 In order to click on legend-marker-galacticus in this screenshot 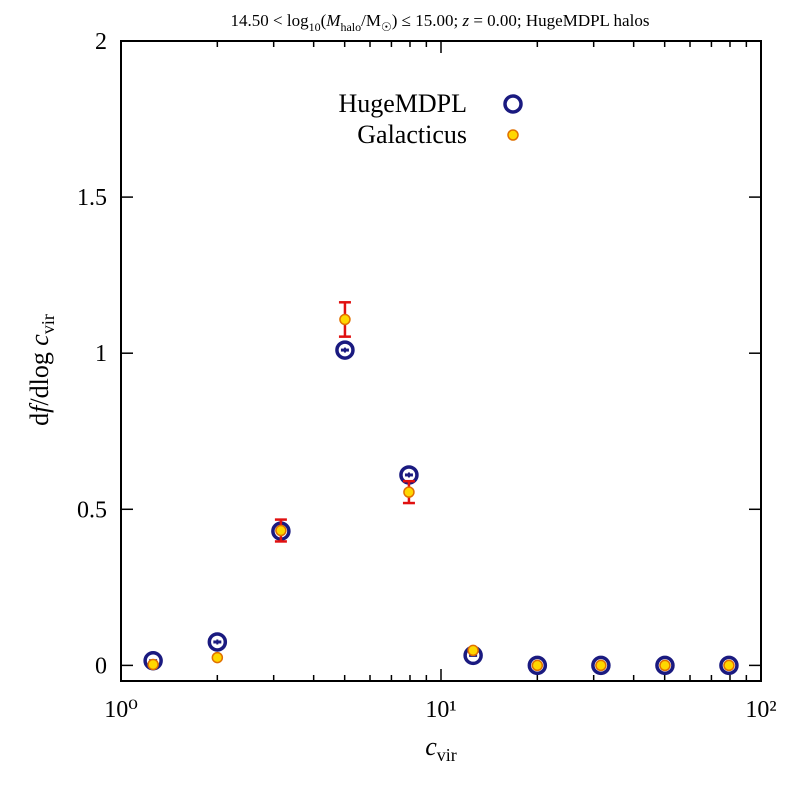, I will do `click(513, 135)`.